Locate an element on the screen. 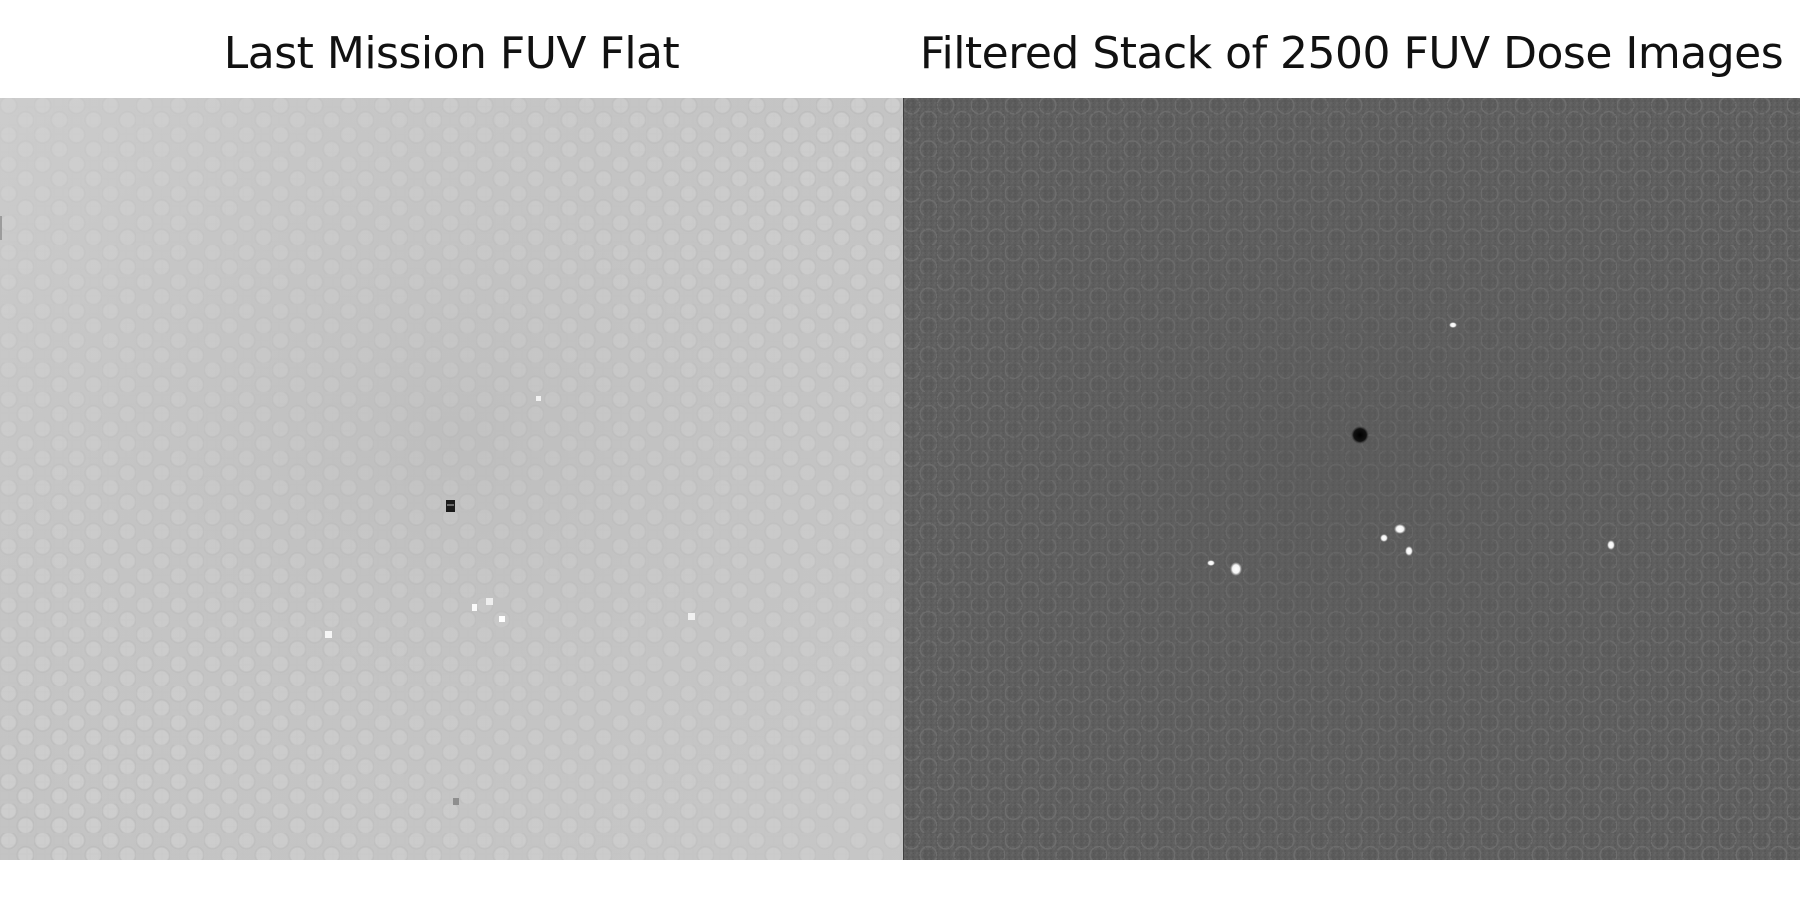  left-panel-title: Last Mission FUV Flat is located at coordinates (451, 53).